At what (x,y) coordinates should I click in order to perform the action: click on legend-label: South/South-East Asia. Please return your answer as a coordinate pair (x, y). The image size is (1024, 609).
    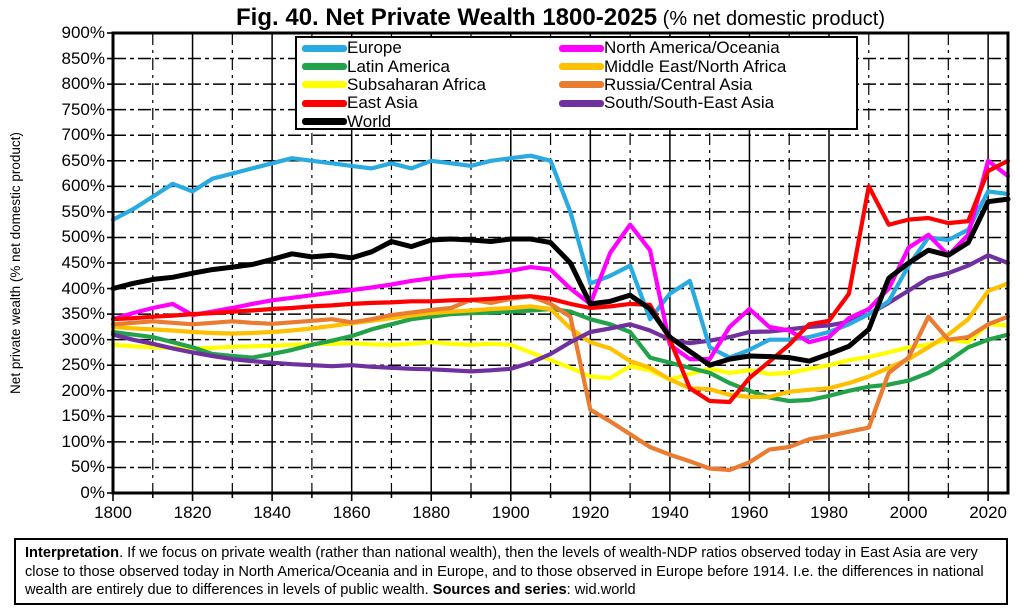
    Looking at the image, I should click on (689, 103).